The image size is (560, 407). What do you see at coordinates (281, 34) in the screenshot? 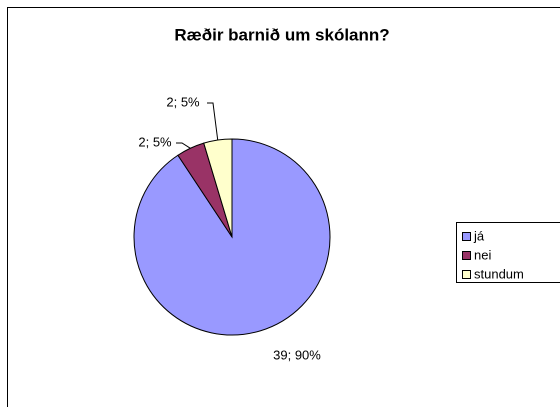
I see `chart-title: Ræðir barnið um skólann?` at bounding box center [281, 34].